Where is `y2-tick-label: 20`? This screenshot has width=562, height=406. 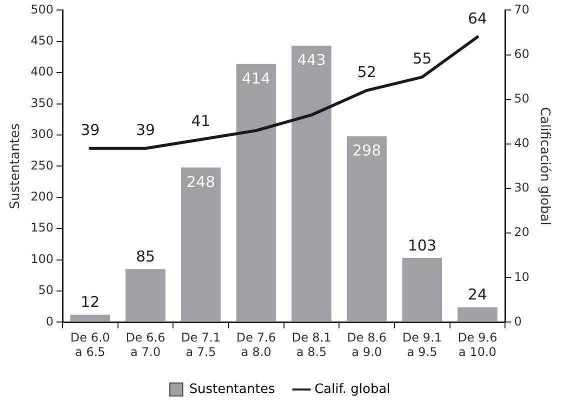
y2-tick-label: 20 is located at coordinates (522, 232).